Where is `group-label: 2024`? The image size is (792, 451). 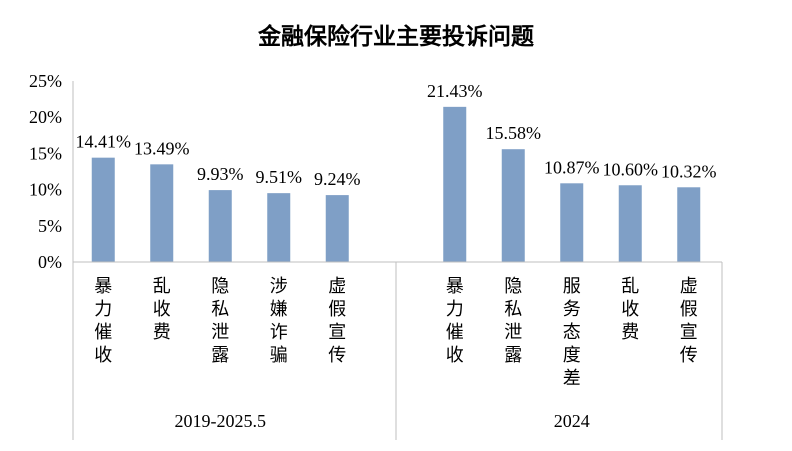 group-label: 2024 is located at coordinates (572, 421).